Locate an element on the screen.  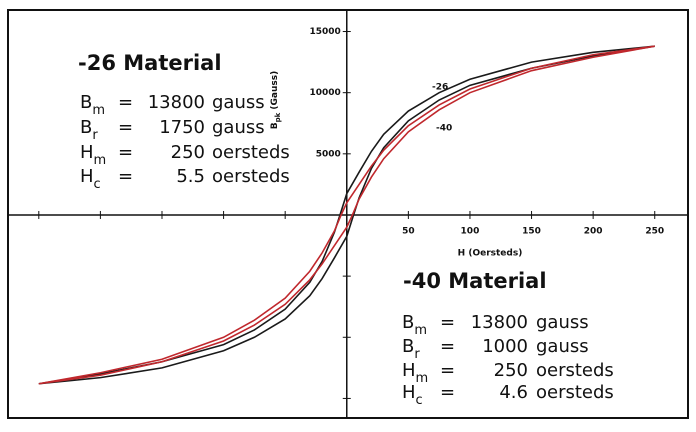
y-axis-label: Bpk (Gauss) is located at coordinates (276, 100).